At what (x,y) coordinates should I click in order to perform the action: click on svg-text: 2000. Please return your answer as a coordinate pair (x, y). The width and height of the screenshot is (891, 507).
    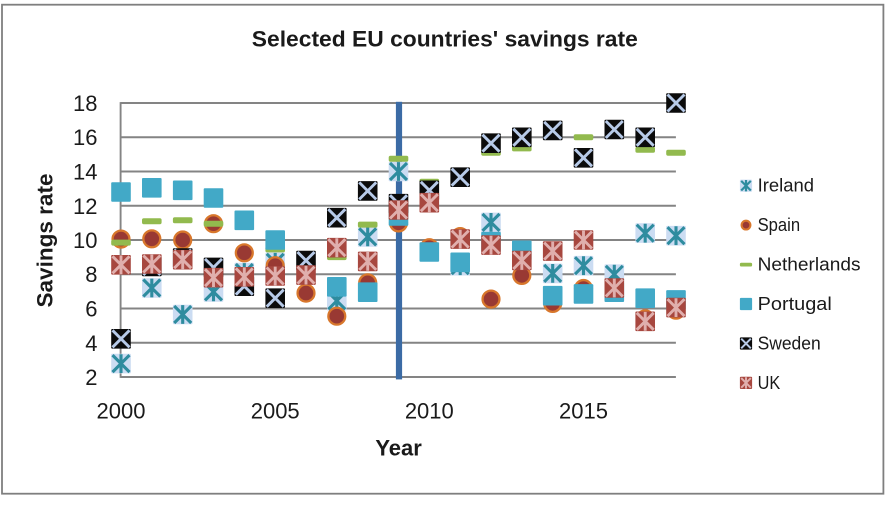
    Looking at the image, I should click on (121, 410).